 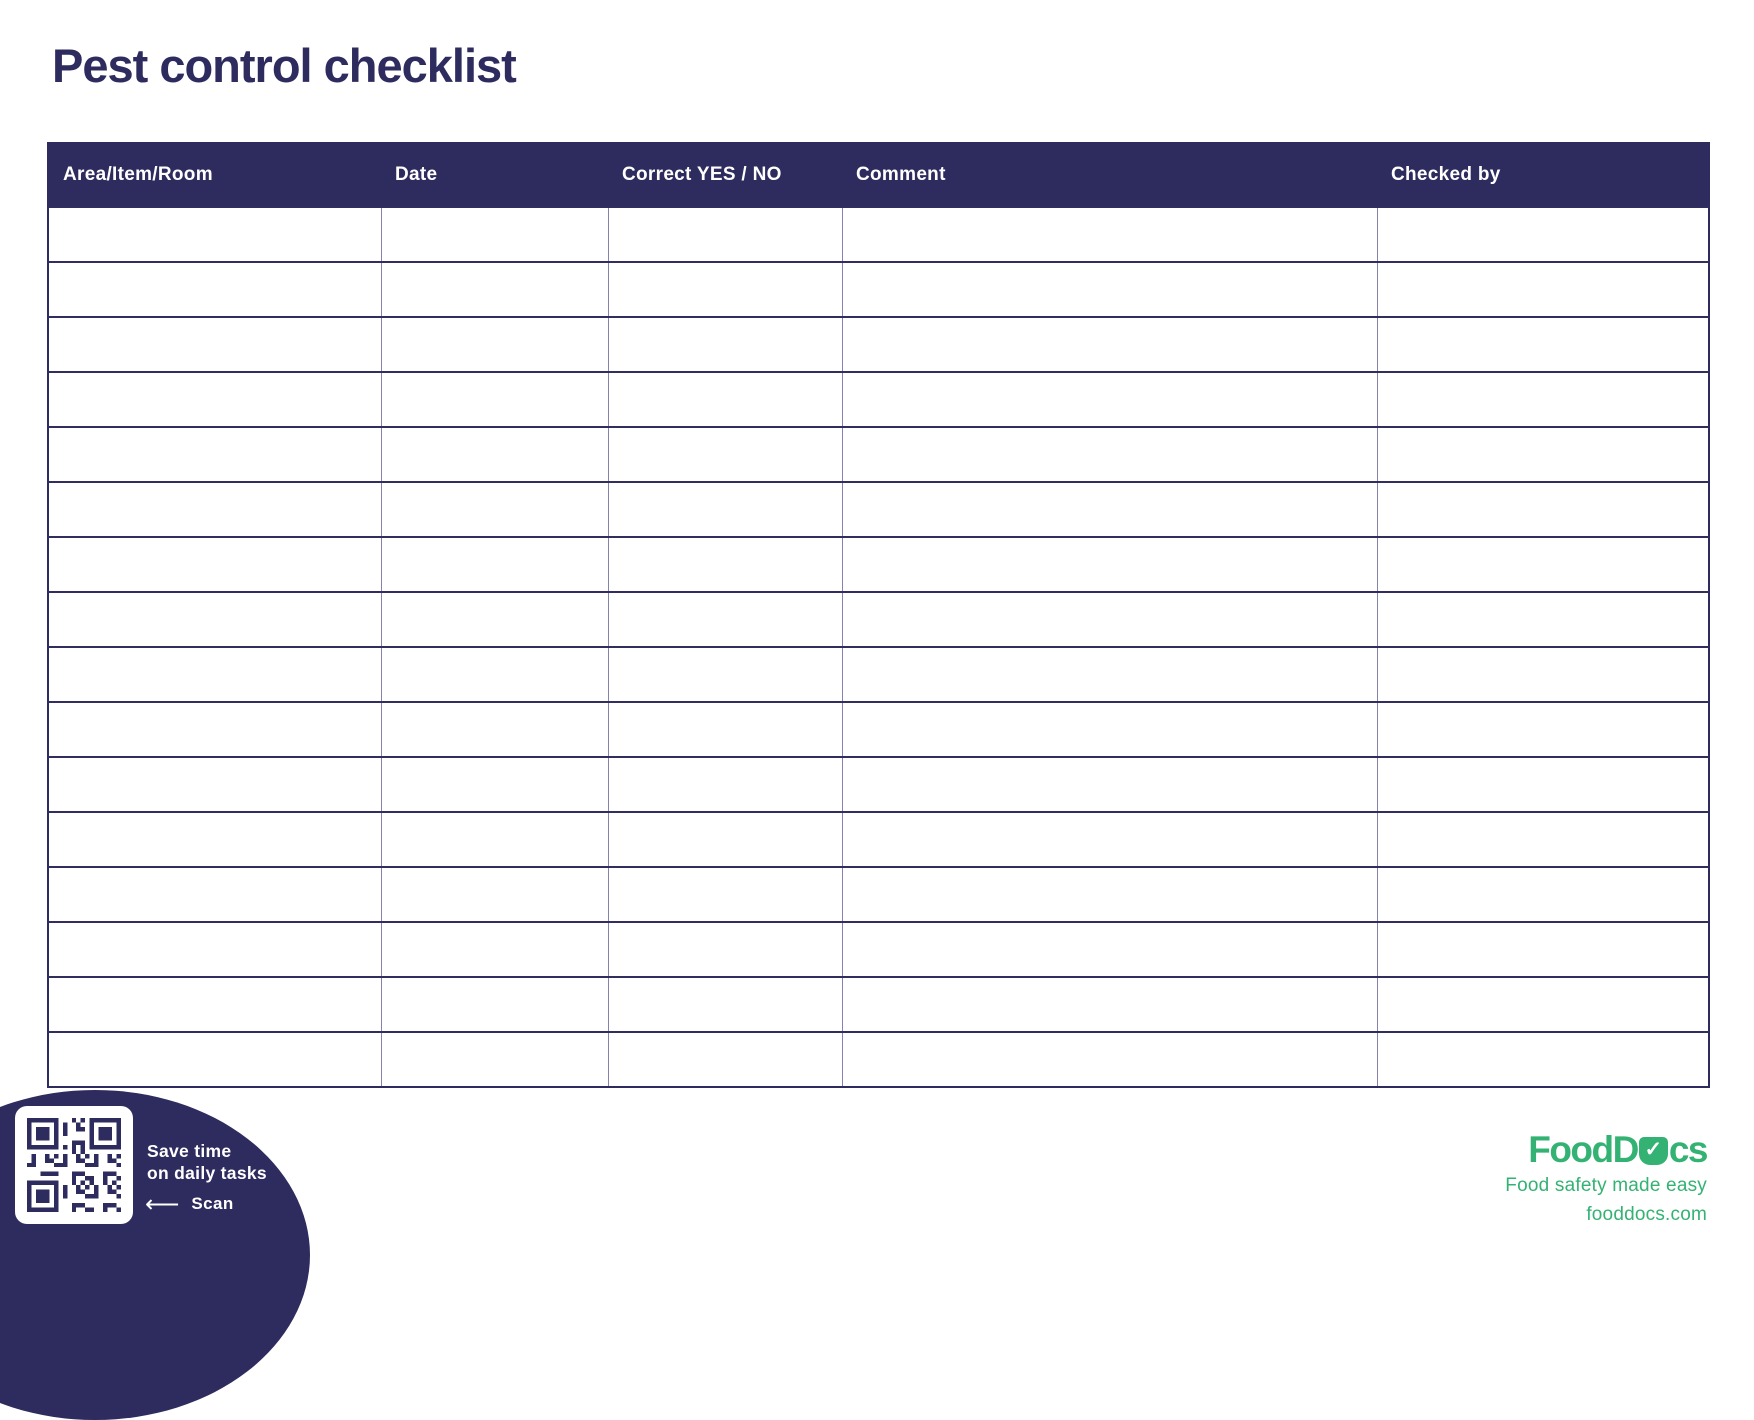 I want to click on page-title: Pest control checklist, so click(x=284, y=65).